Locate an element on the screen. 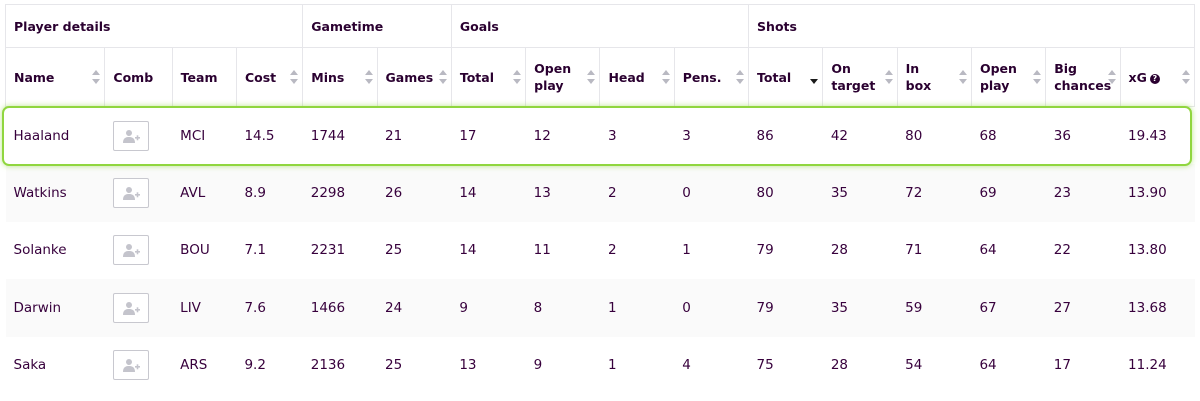  cell-team: AVL is located at coordinates (204, 193).